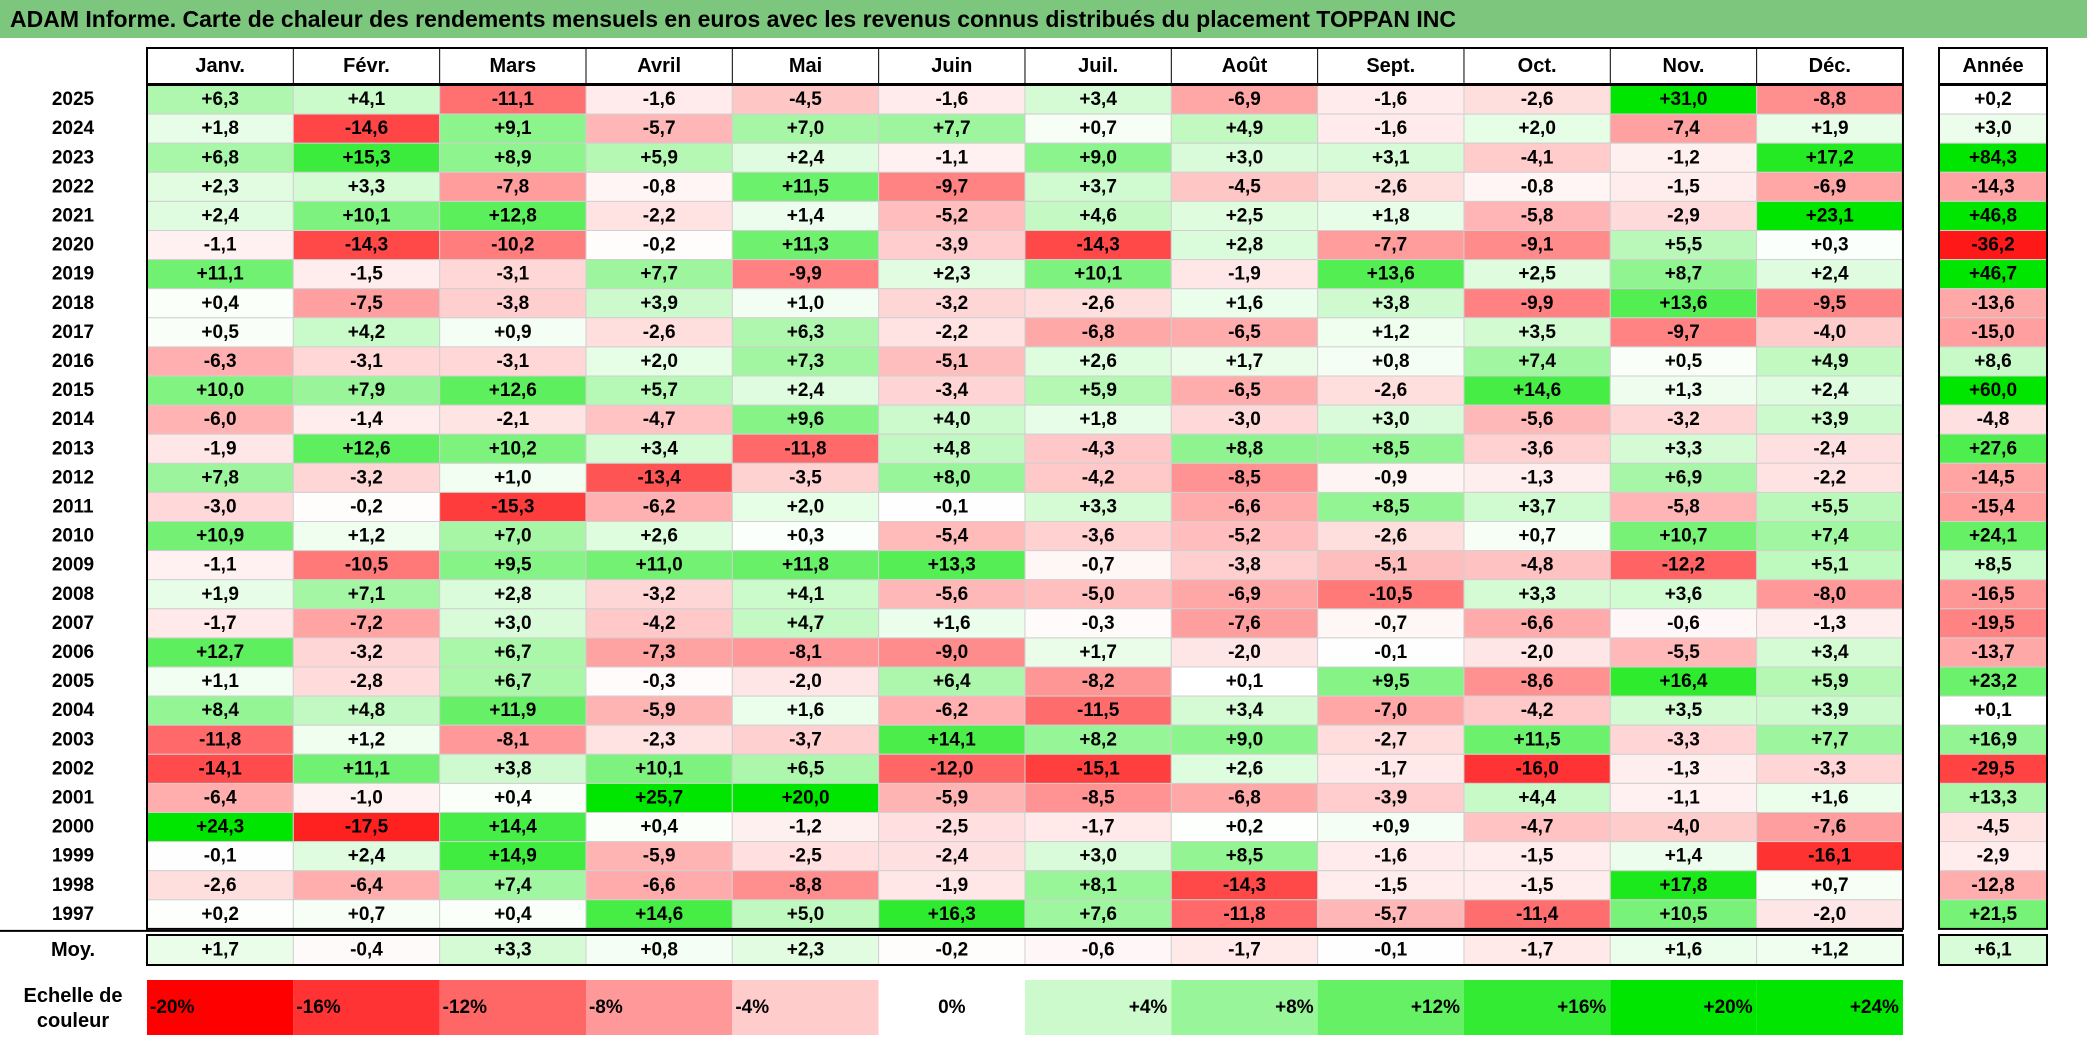 This screenshot has width=2087, height=1037. What do you see at coordinates (73, 245) in the screenshot?
I see `year-label: 2020` at bounding box center [73, 245].